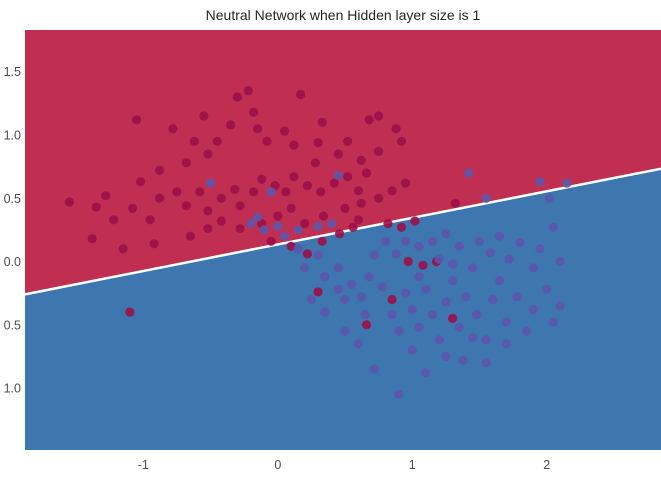  What do you see at coordinates (277, 465) in the screenshot?
I see `x-tick-label: 0` at bounding box center [277, 465].